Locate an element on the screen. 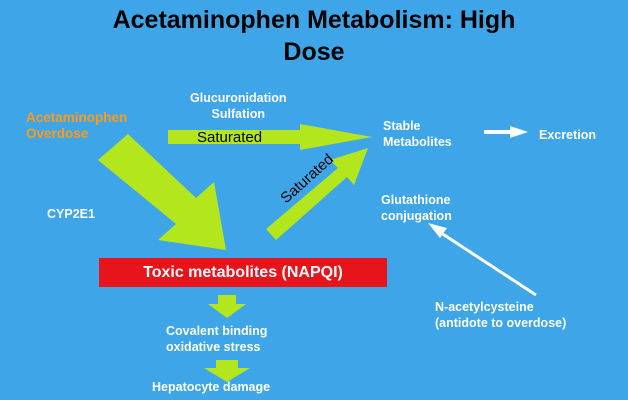 The image size is (628, 400). title-line-1: Acetaminophen Metabolism: High is located at coordinates (314, 20).